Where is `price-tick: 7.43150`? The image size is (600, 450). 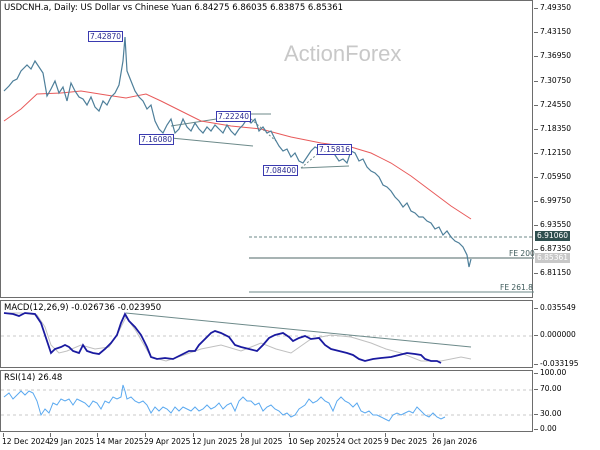 price-tick: 7.43150 is located at coordinates (556, 31).